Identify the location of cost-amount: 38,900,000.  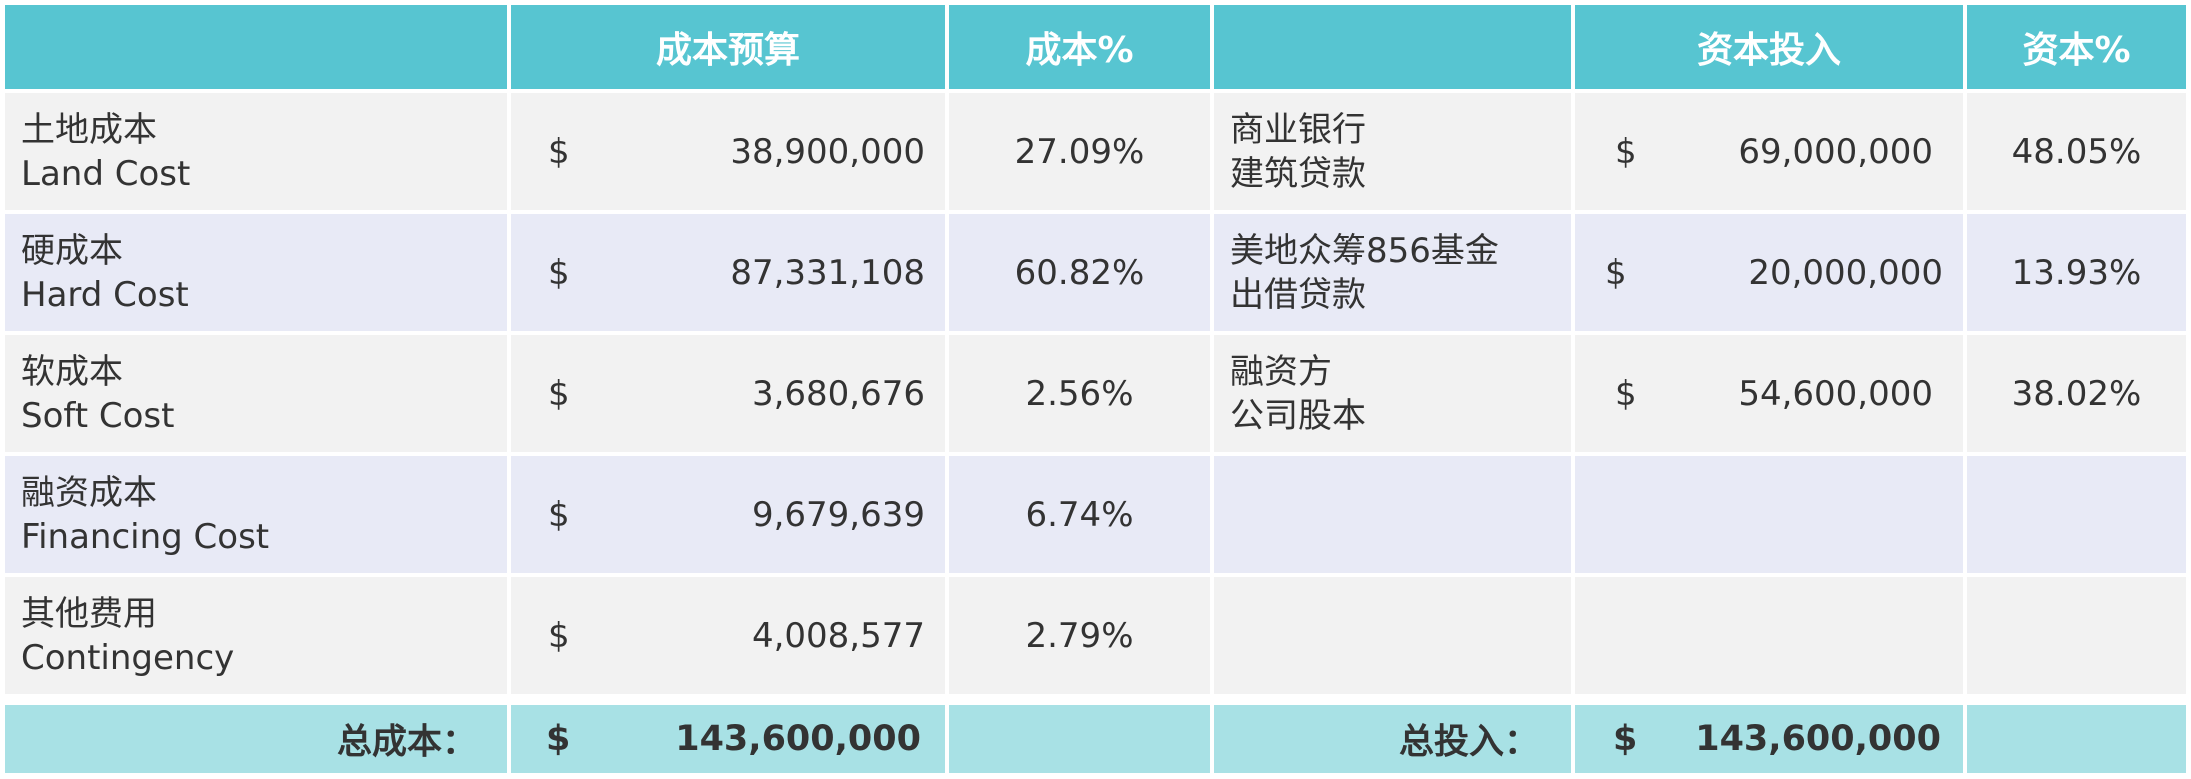
(827, 151).